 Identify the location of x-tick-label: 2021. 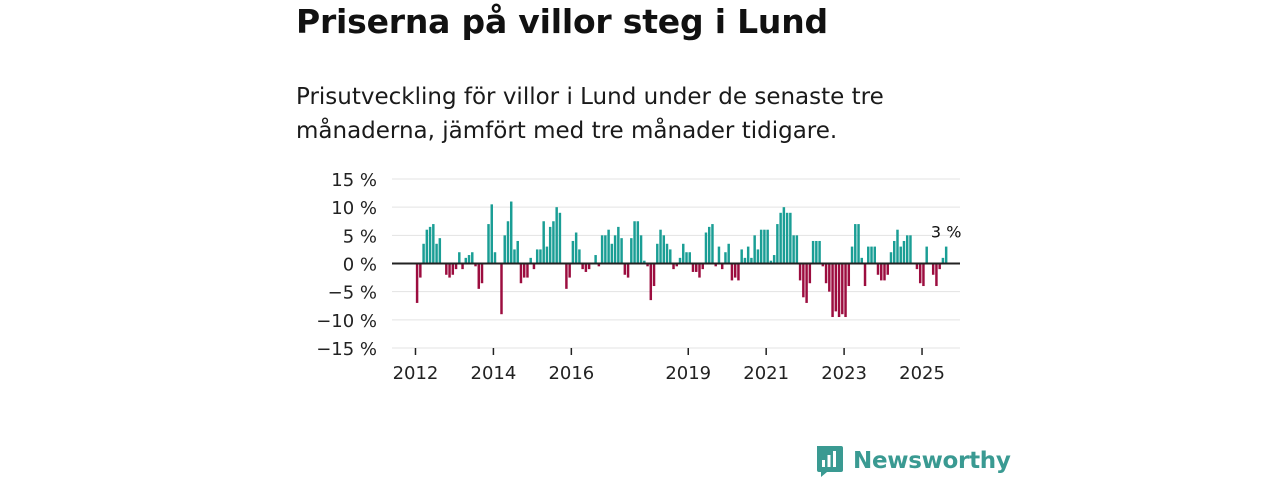
(766, 373).